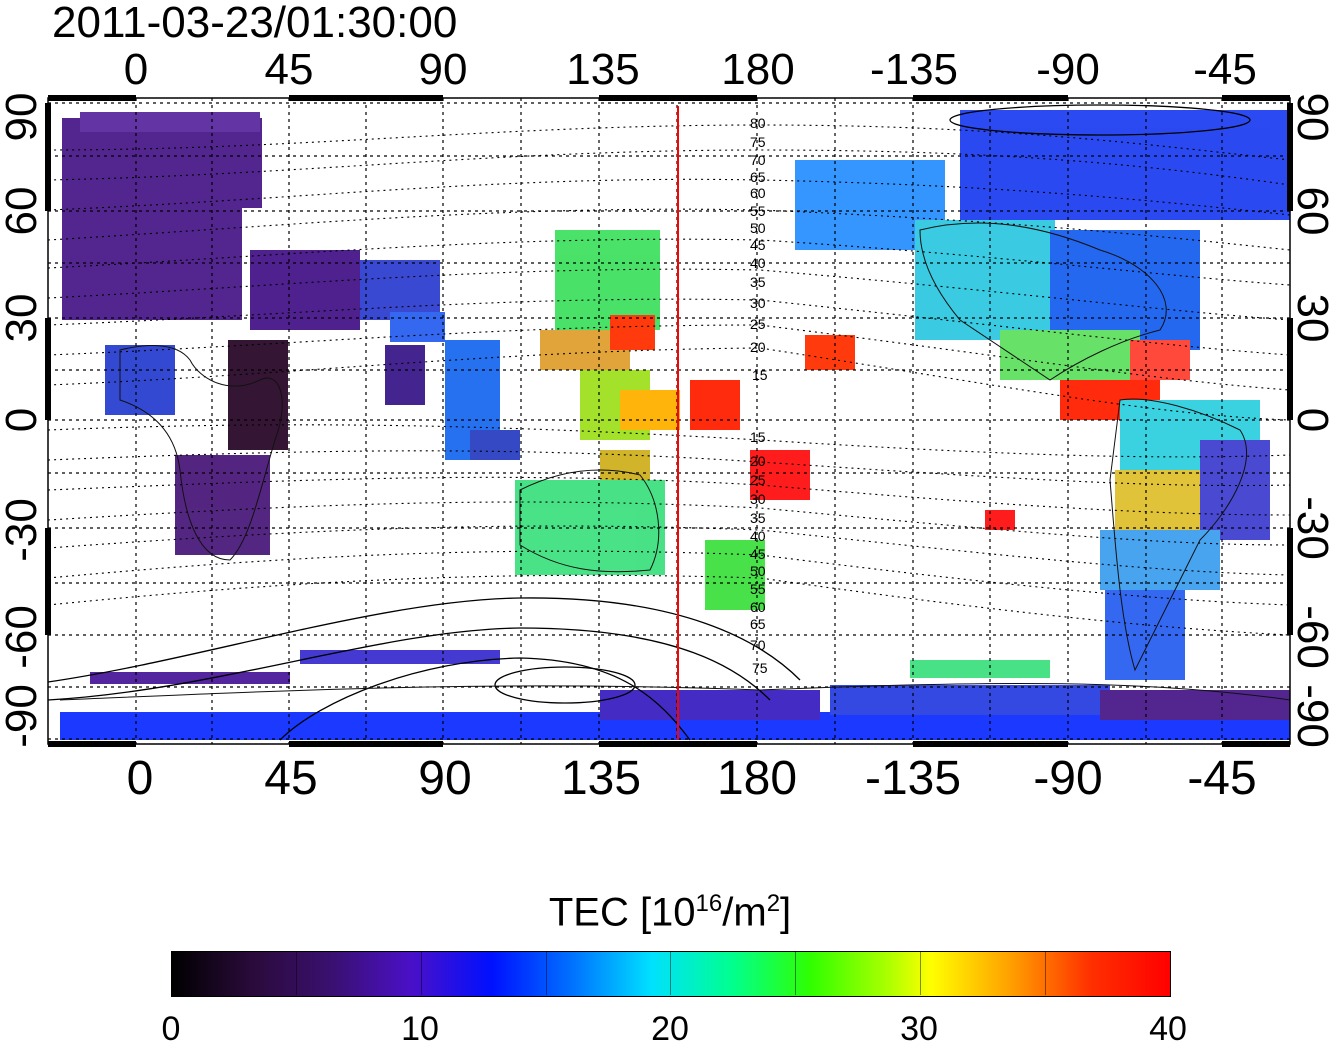  What do you see at coordinates (1225, 69) in the screenshot?
I see `lon-tick-top: -45` at bounding box center [1225, 69].